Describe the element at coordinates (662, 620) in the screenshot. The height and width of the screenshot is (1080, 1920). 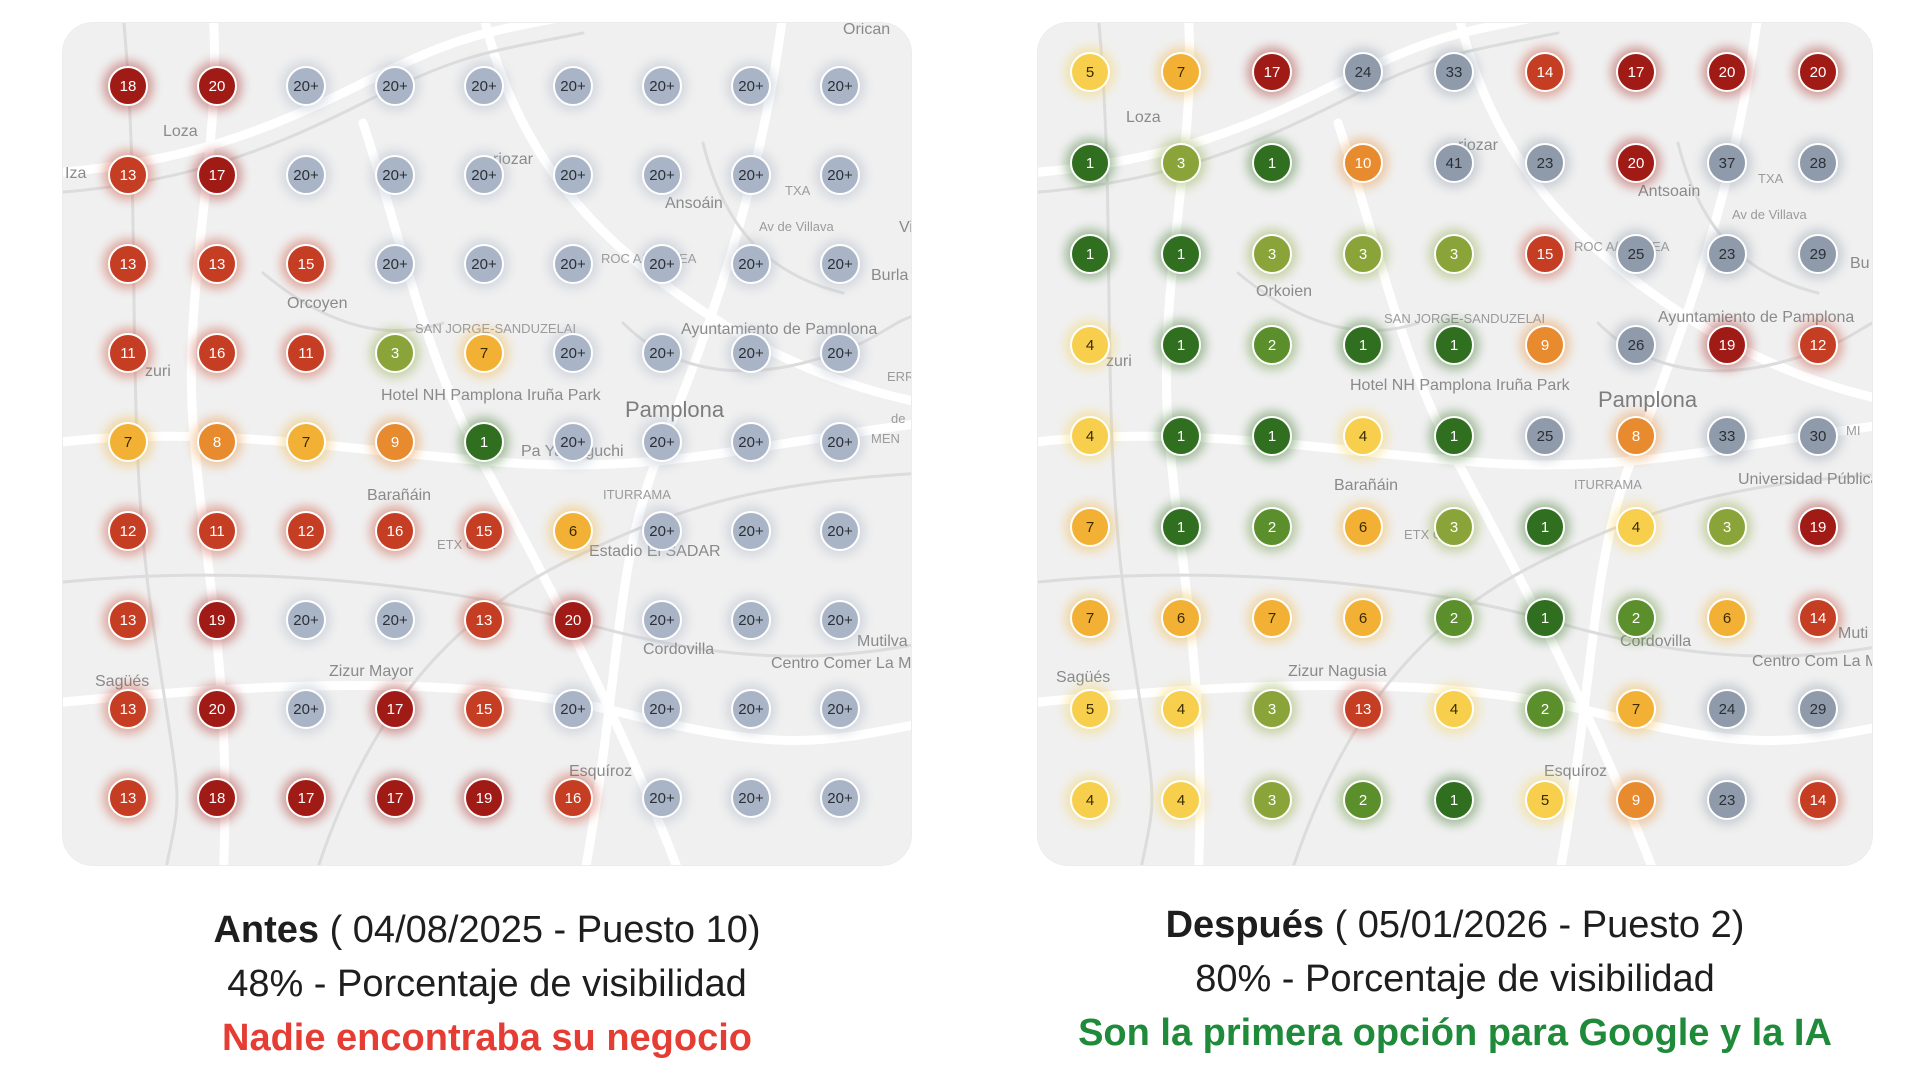
I see `before-rank-marker-r7-c7: 20+` at that location.